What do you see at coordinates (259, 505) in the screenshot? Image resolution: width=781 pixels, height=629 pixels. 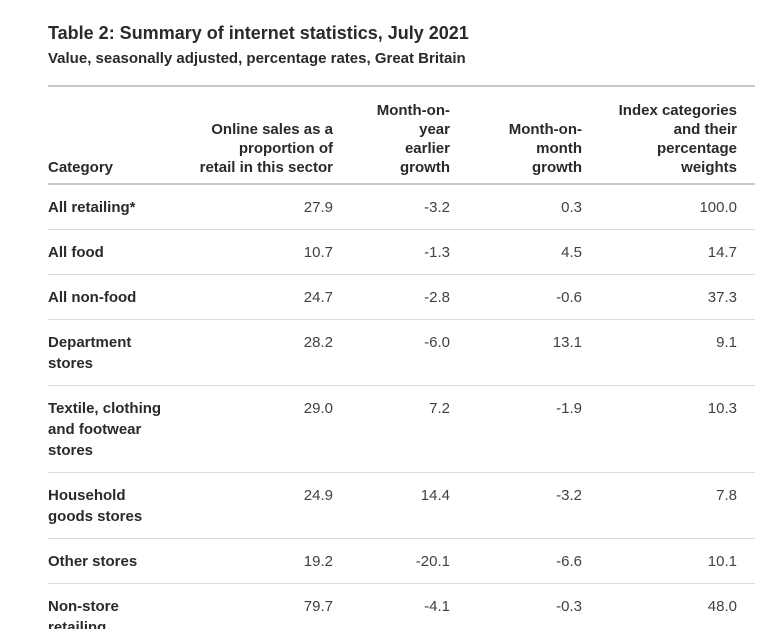 I see `value-cell: 24.9` at bounding box center [259, 505].